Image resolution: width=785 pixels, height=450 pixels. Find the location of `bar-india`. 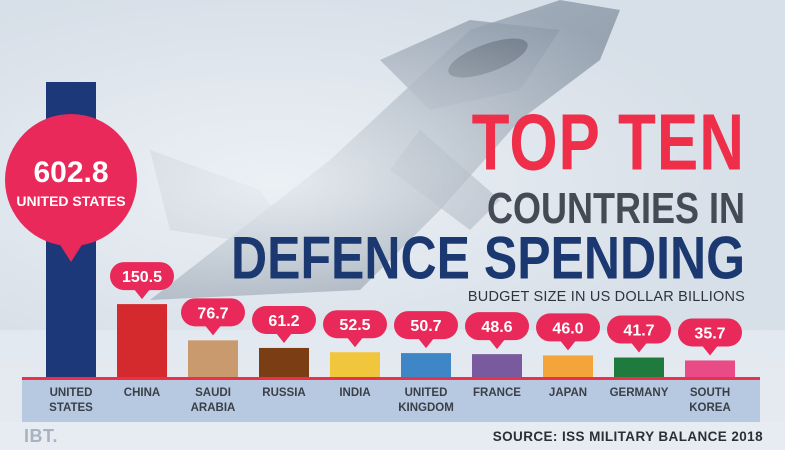

bar-india is located at coordinates (355, 365).